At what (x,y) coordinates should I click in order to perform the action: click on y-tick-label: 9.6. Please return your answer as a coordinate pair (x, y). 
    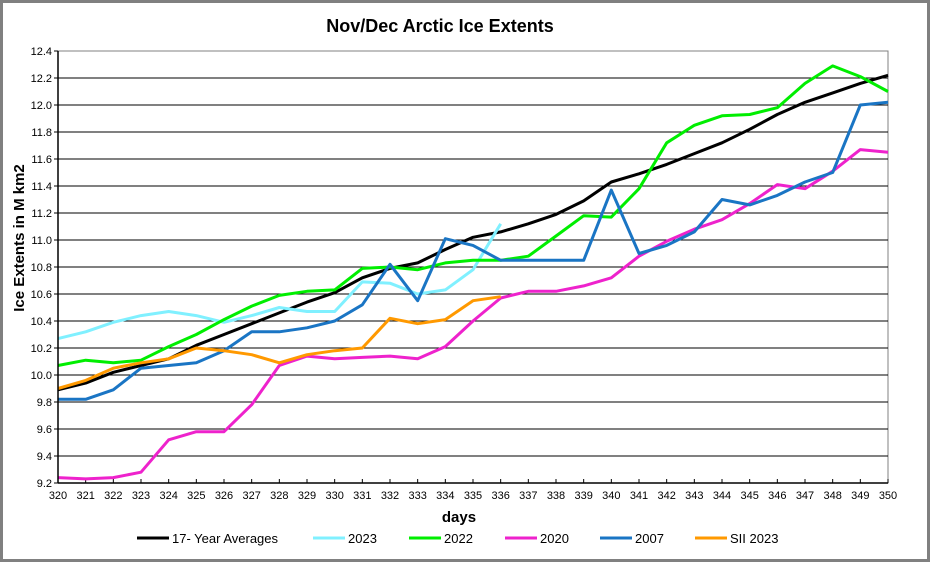
    Looking at the image, I should click on (44, 430).